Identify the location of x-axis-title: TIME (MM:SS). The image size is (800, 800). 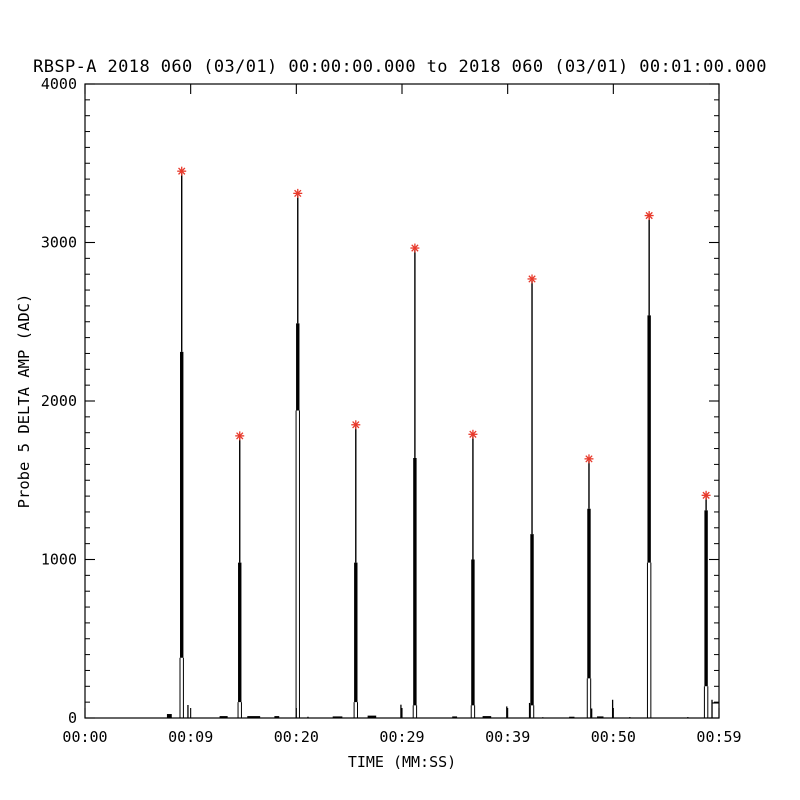
(402, 762).